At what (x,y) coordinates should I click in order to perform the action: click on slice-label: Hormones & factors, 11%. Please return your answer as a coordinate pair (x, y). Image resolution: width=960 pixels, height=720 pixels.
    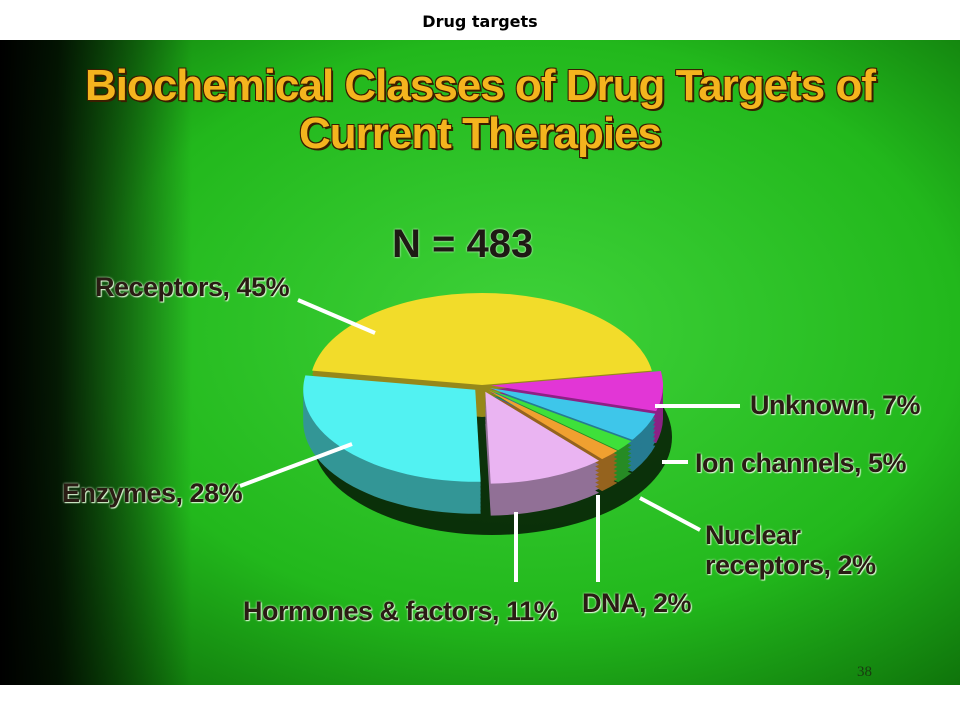
    Looking at the image, I should click on (400, 611).